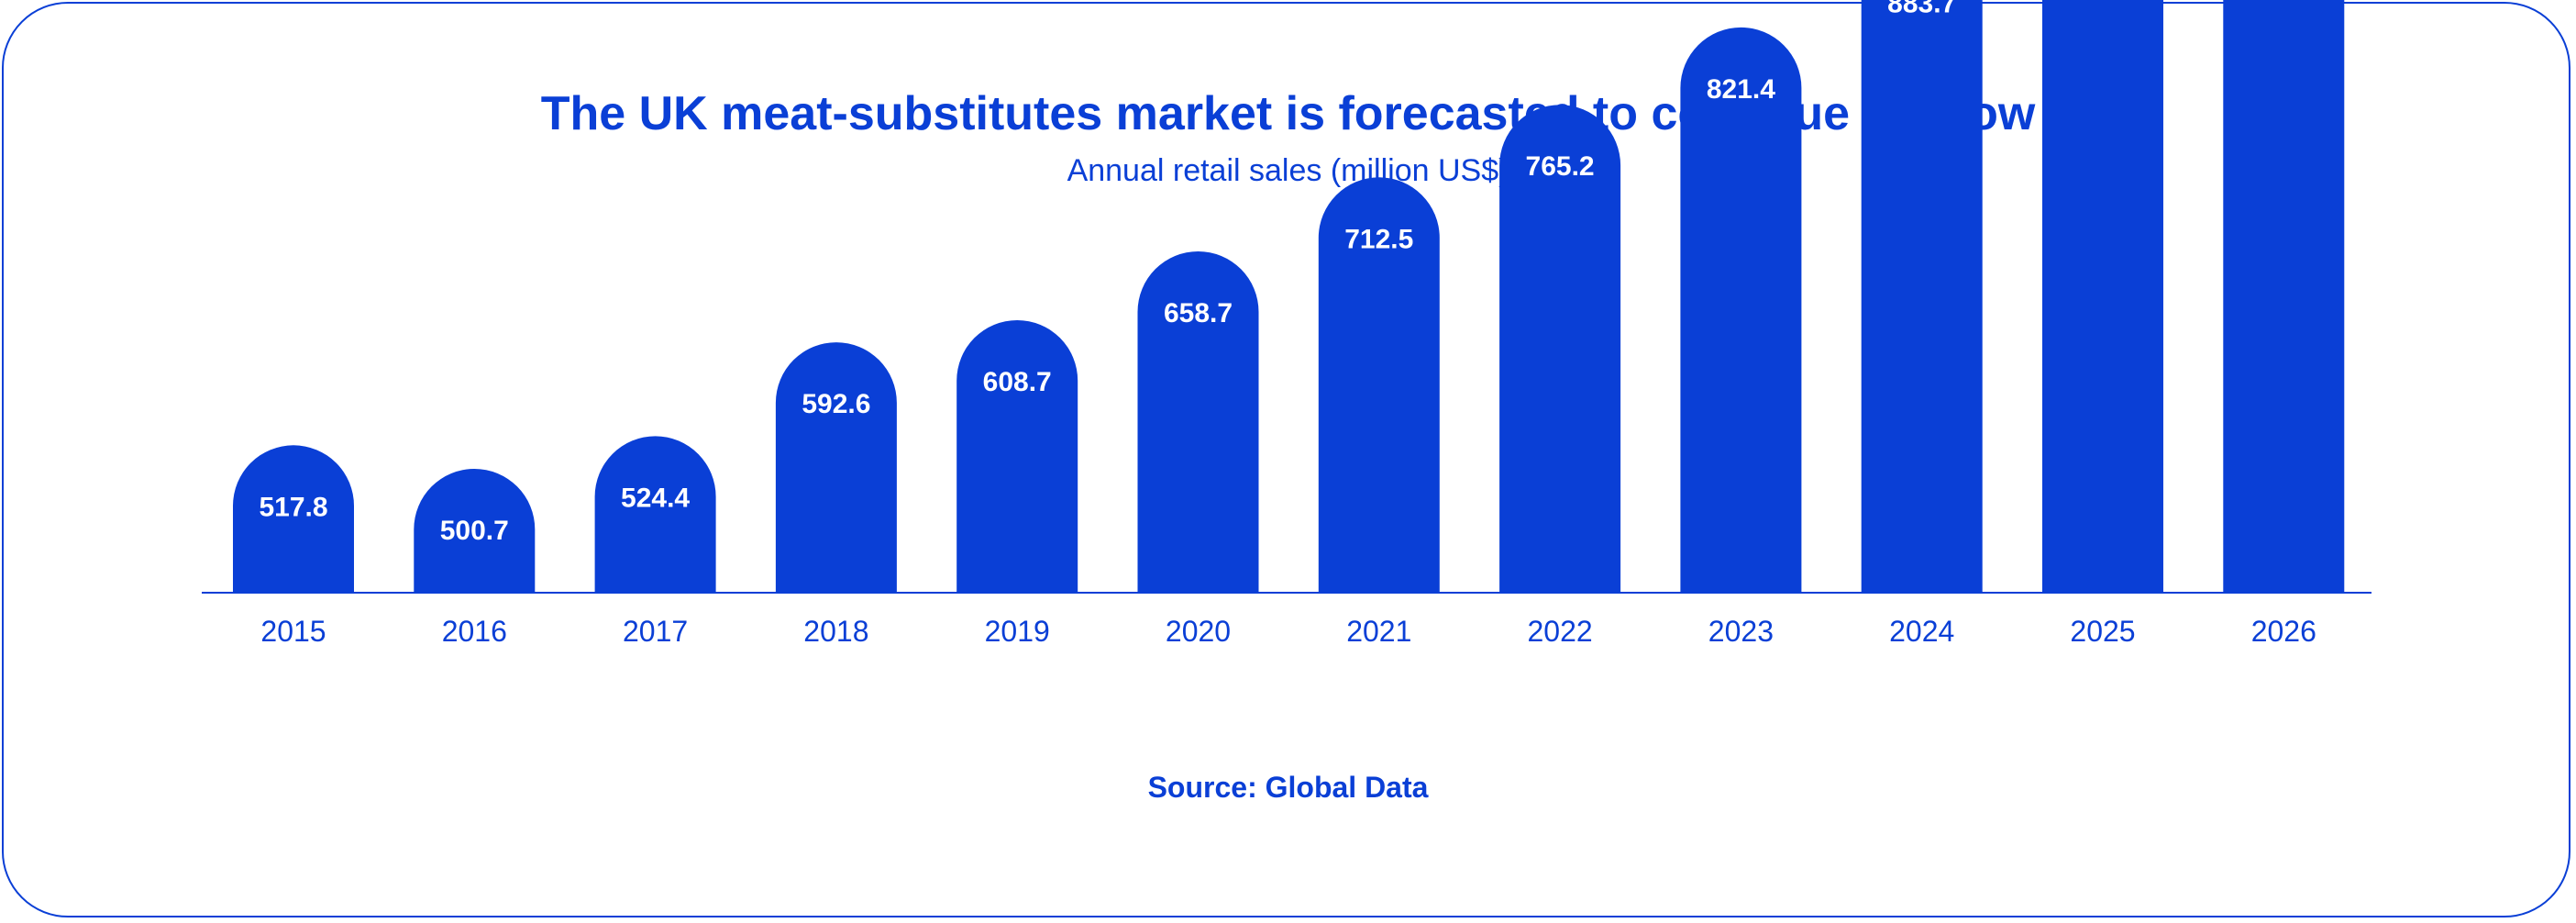 This screenshot has width=2576, height=923. Describe the element at coordinates (1921, 9) in the screenshot. I see `value-label-2024: 883.7` at that location.